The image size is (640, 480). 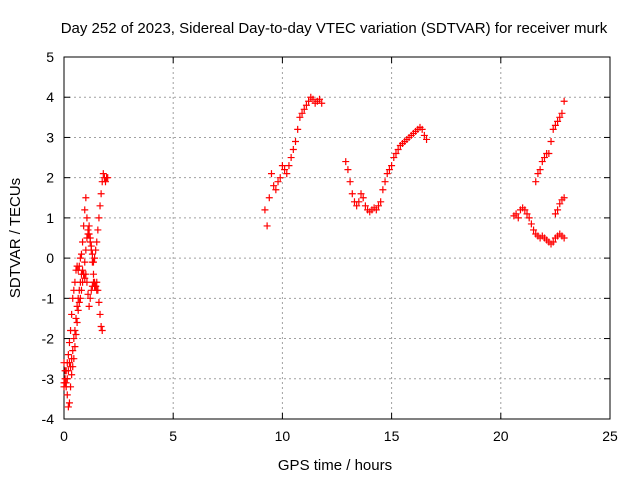 I want to click on x-tick-label: 15, so click(x=392, y=436).